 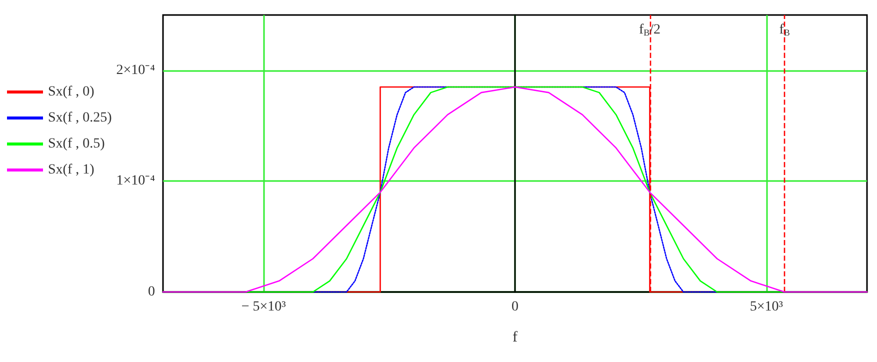 I want to click on ref-line-label: fB, so click(x=784, y=30).